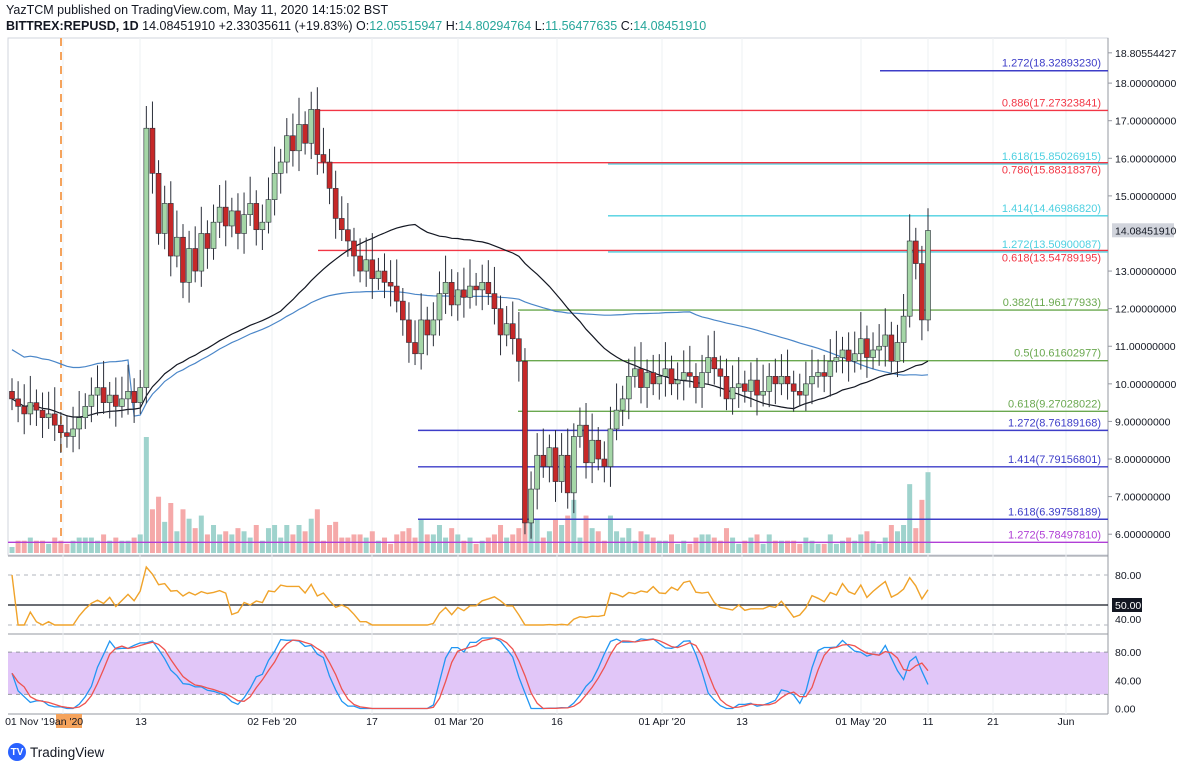  What do you see at coordinates (1052, 303) in the screenshot?
I see `fib-level-label: 0.382(11.96177933)` at bounding box center [1052, 303].